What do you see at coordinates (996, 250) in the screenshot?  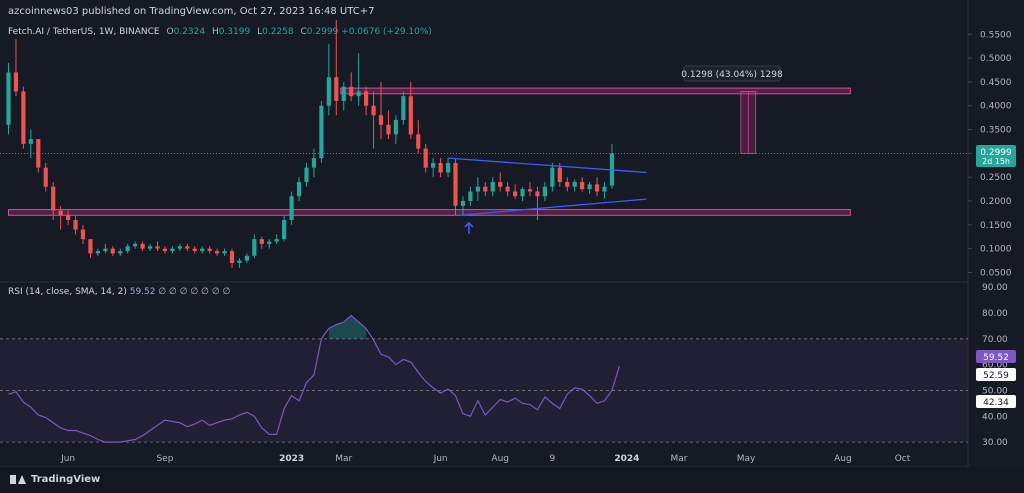 I see `price-tick-label: 0.1000` at bounding box center [996, 250].